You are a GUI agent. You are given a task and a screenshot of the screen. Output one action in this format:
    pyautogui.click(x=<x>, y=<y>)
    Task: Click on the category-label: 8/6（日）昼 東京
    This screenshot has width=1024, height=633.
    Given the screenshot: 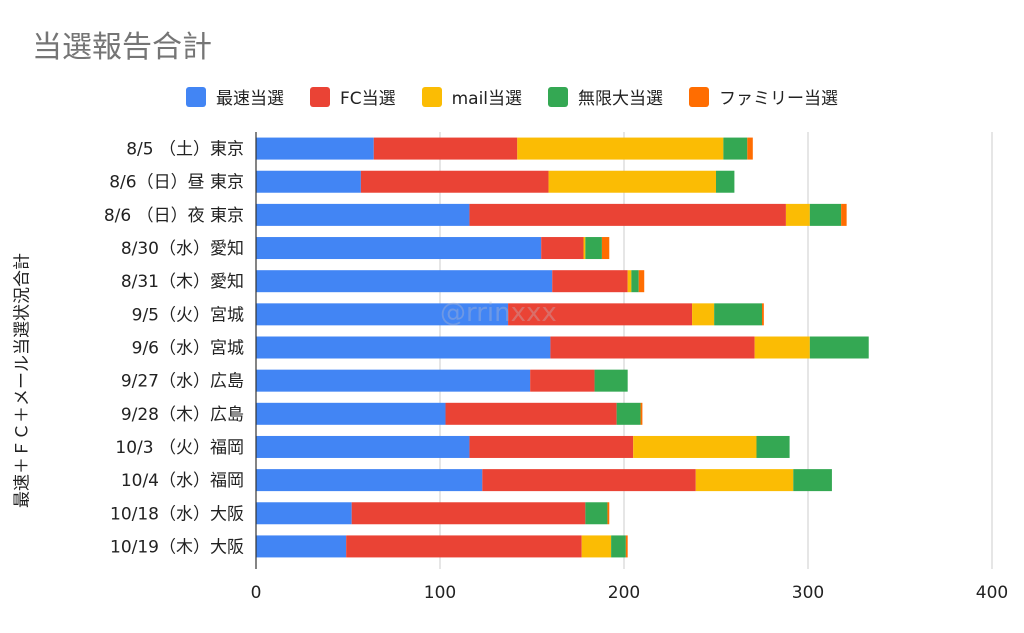 What is the action you would take?
    pyautogui.click(x=176, y=183)
    